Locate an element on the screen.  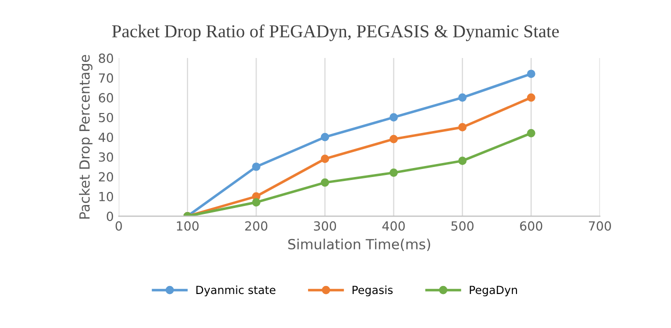
y-tick-label: 80 is located at coordinates (106, 58).